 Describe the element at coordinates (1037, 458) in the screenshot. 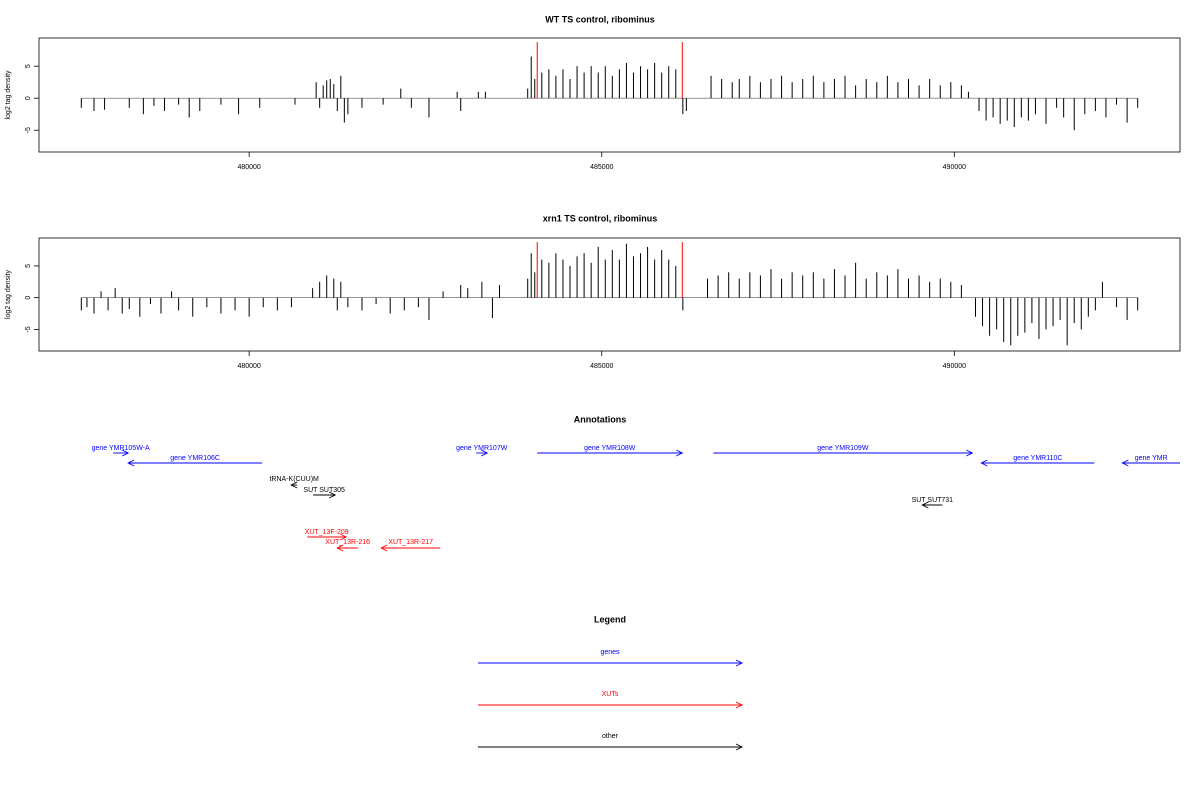

I see `feature-label: gene YMR110C` at that location.